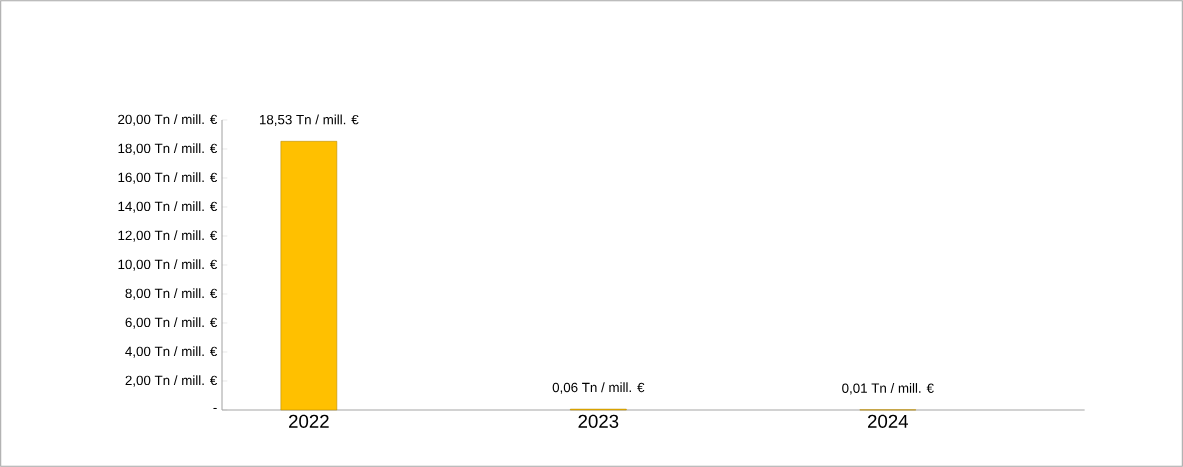 The image size is (1183, 467). I want to click on x-tick-label: 2024, so click(888, 421).